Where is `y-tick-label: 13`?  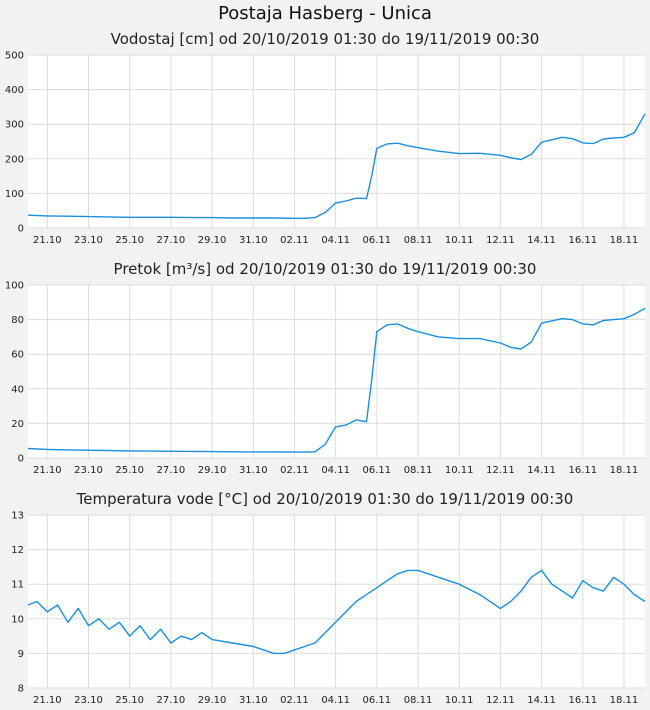
y-tick-label: 13 is located at coordinates (17, 516).